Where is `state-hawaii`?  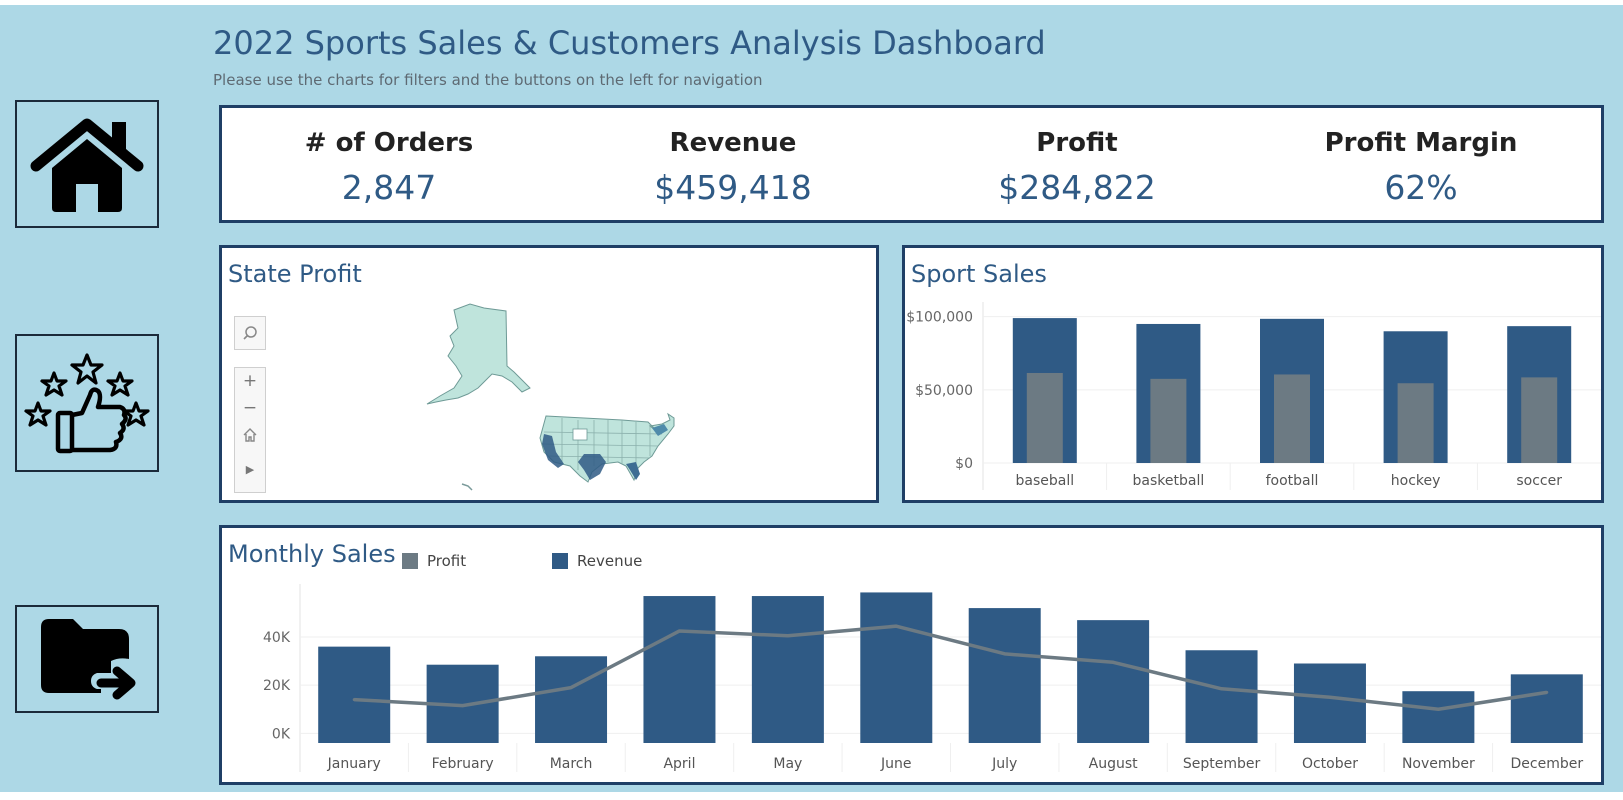 state-hawaii is located at coordinates (467, 487).